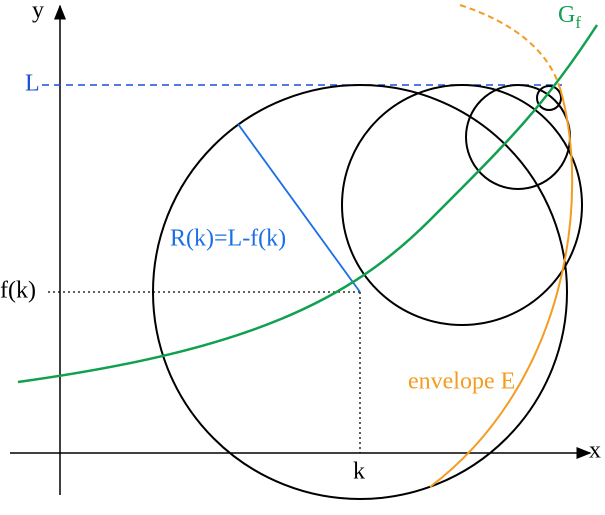 Image resolution: width=605 pixels, height=515 pixels. I want to click on fk-label: f(k), so click(18, 291).